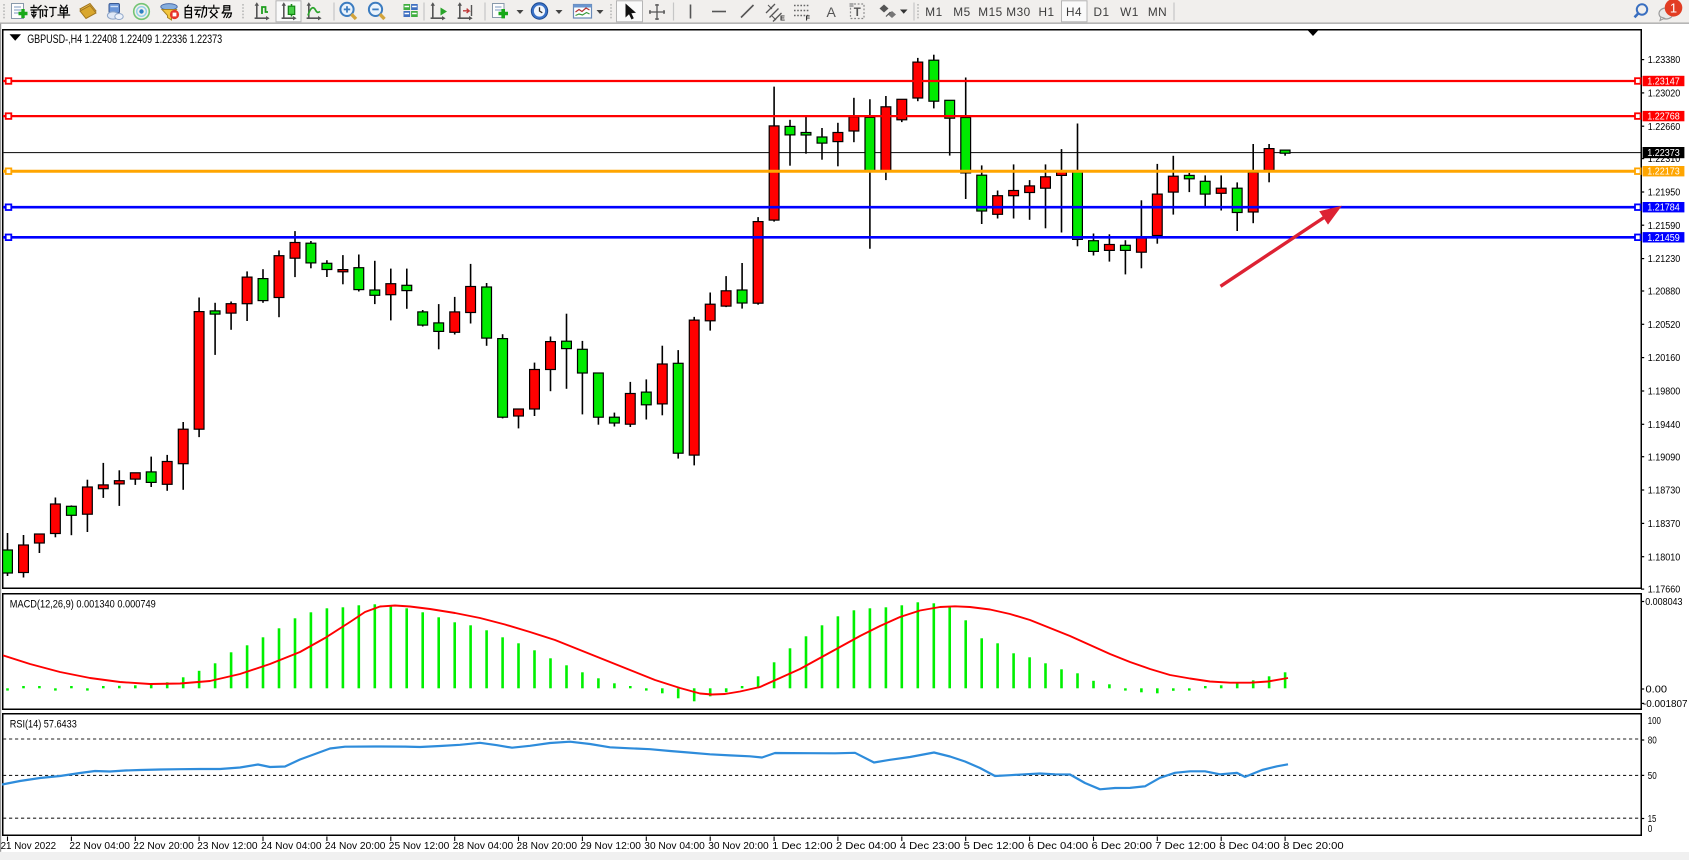  Describe the element at coordinates (1652, 741) in the screenshot. I see `svg-text: 80` at that location.